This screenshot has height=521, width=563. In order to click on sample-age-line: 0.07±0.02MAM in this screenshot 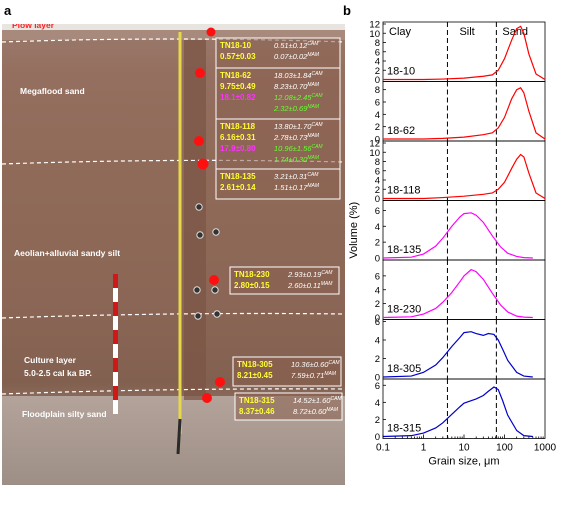, I will do `click(297, 56)`.